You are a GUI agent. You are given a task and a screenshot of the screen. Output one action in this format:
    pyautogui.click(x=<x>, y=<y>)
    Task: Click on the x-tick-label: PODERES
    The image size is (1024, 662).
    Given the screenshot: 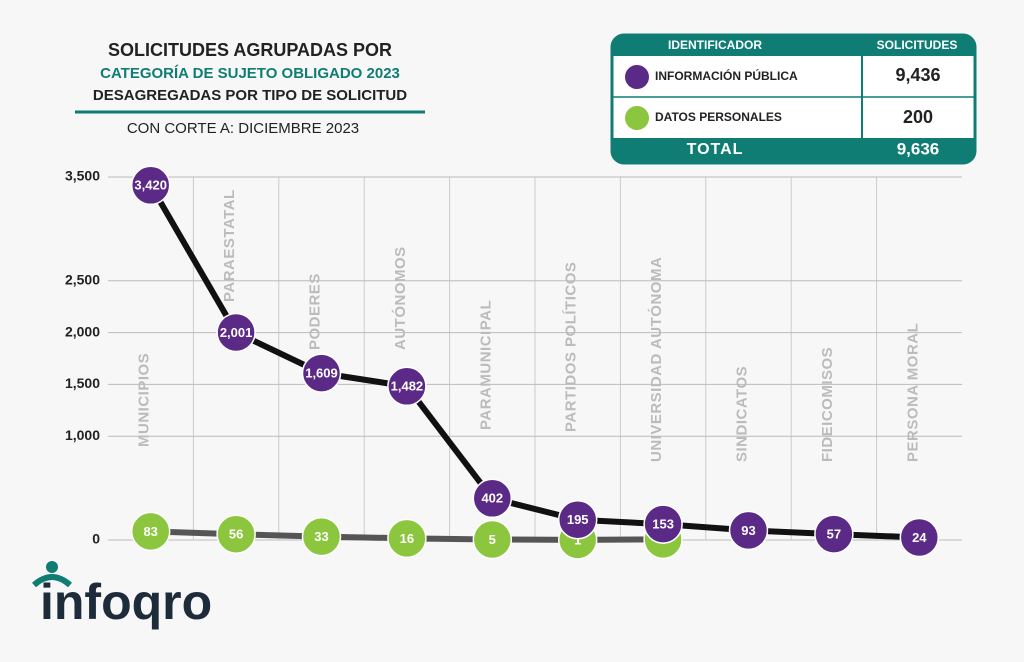 What is the action you would take?
    pyautogui.click(x=314, y=311)
    